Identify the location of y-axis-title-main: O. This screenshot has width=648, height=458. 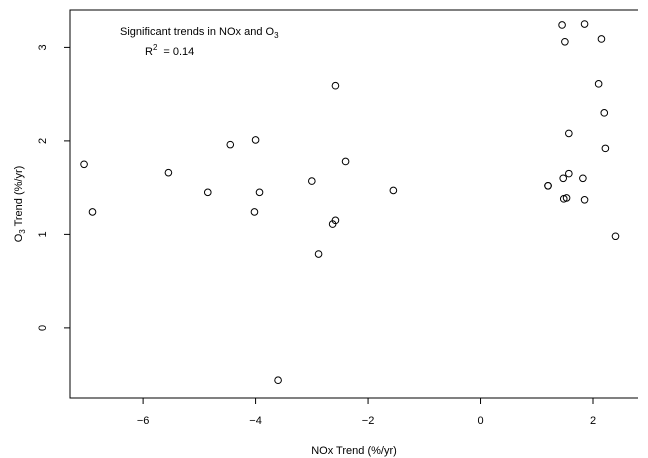
(19, 237).